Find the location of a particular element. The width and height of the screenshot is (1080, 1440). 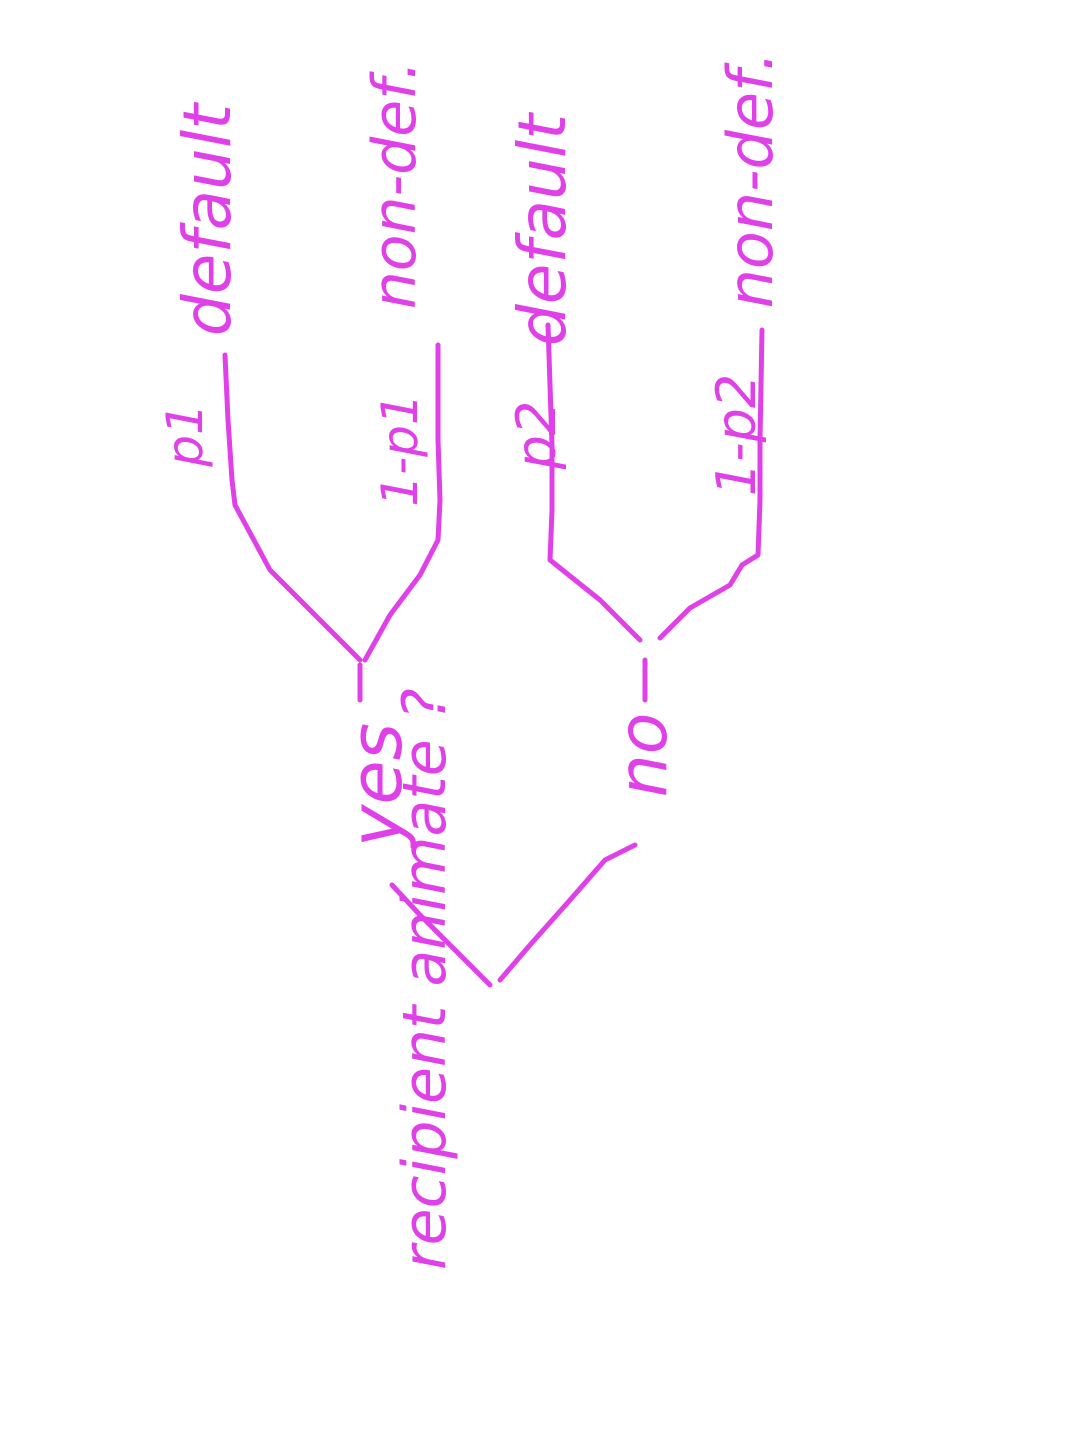

result-label-p2: default is located at coordinates (542, 230).